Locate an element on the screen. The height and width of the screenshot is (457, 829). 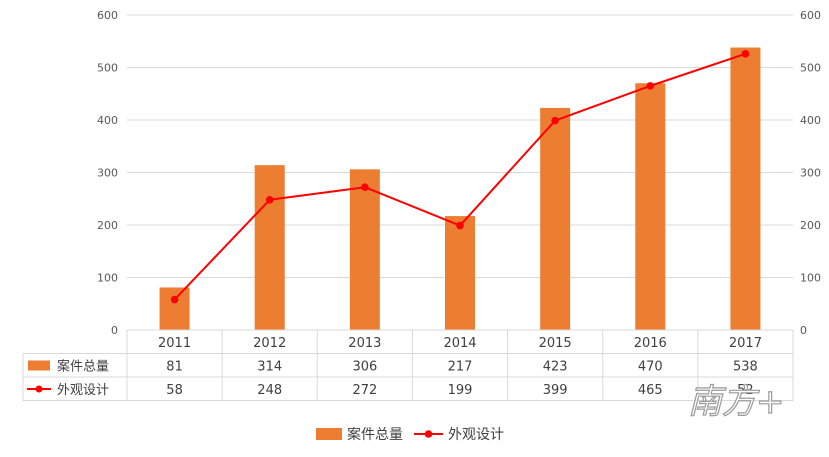
y2-tick-label: 0 is located at coordinates (803, 330).